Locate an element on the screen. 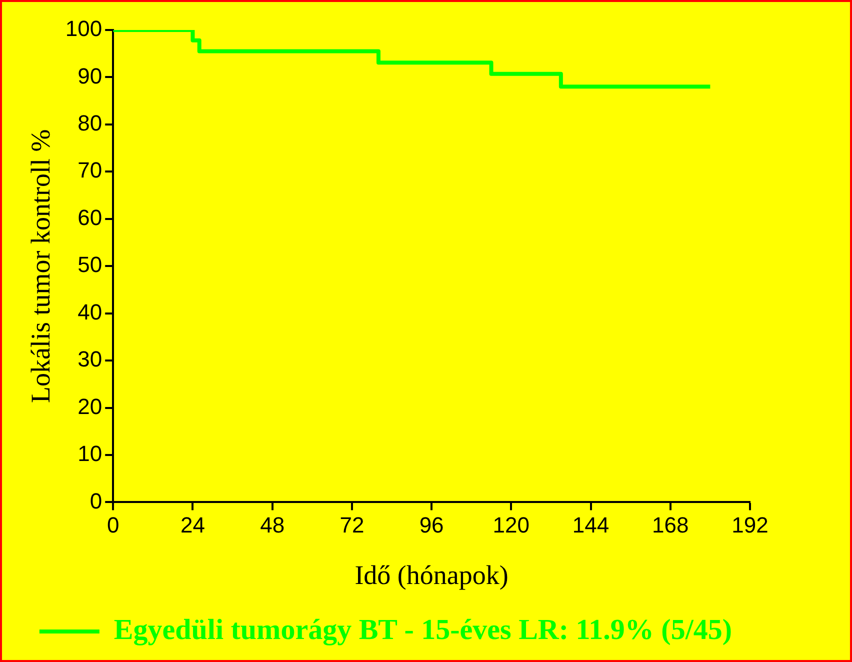 Image resolution: width=852 pixels, height=662 pixels. y-tick-label: 70 is located at coordinates (90, 170).